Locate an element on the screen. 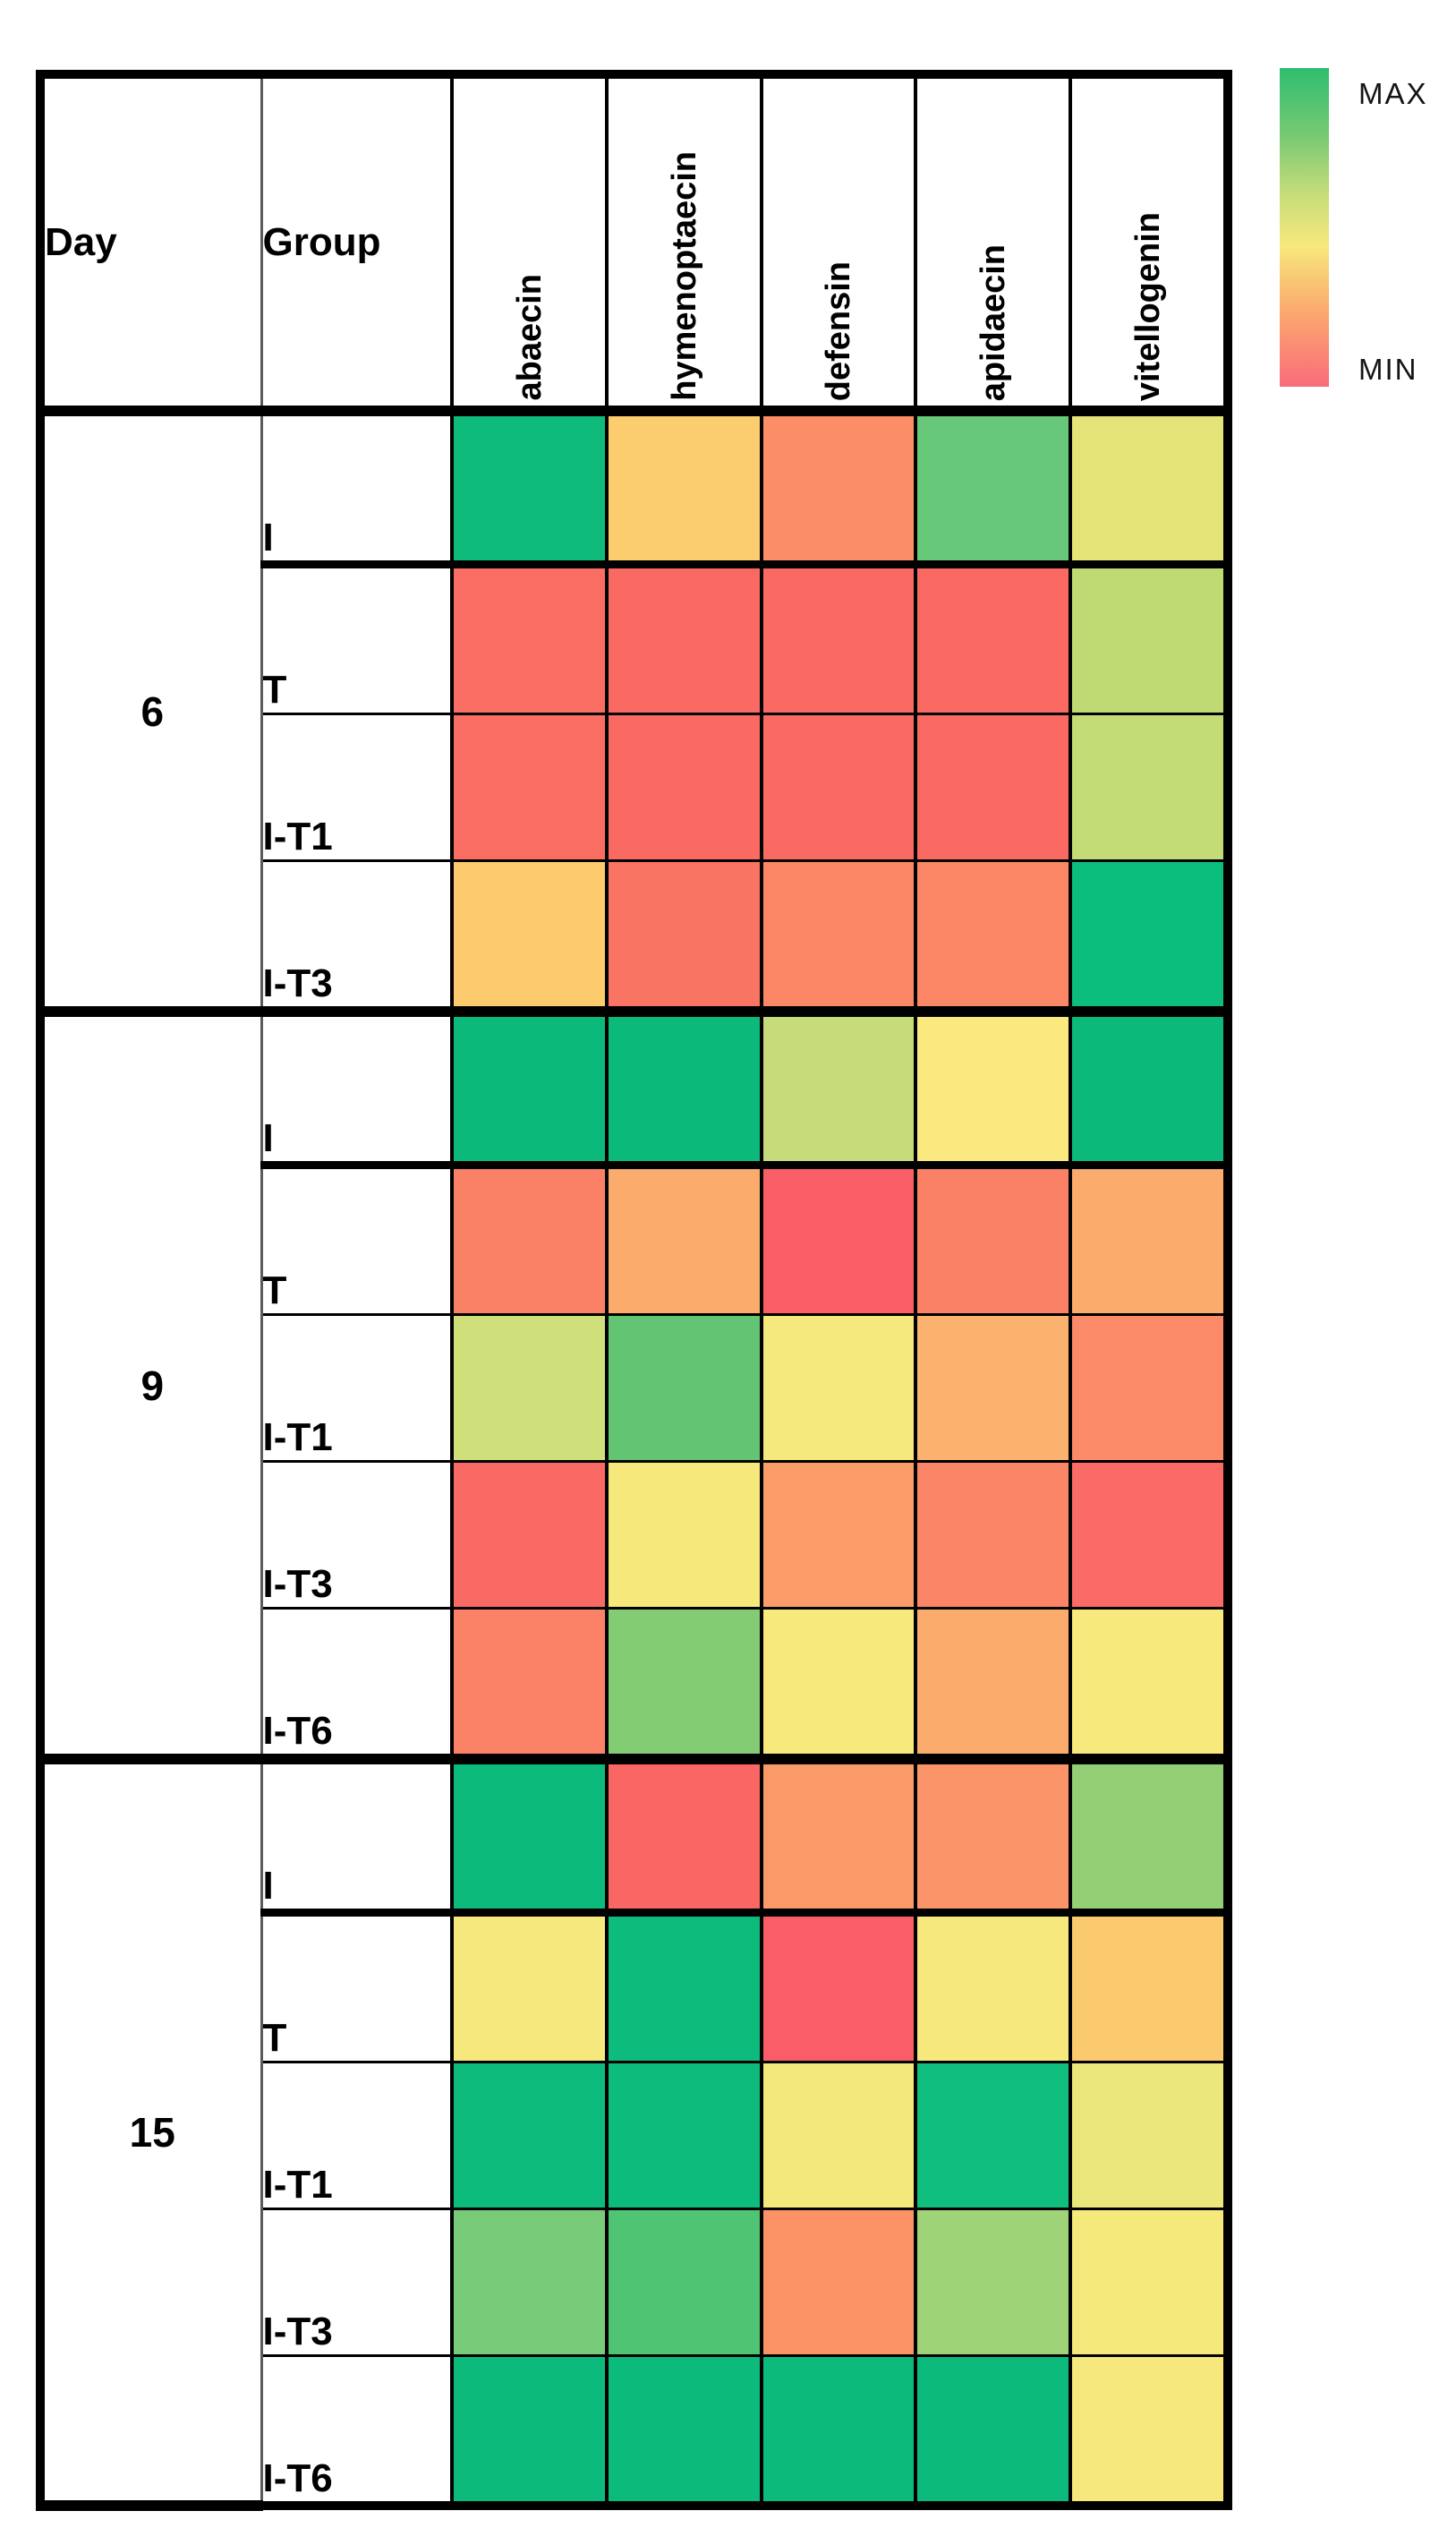  day-cell: 9 is located at coordinates (151, 1388).